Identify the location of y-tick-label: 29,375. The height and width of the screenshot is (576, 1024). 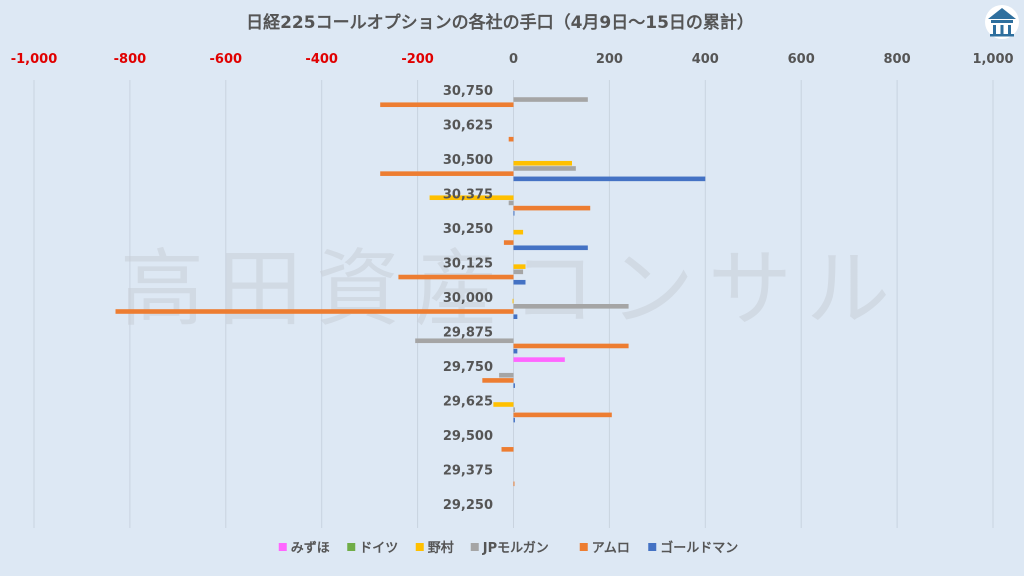
(468, 470).